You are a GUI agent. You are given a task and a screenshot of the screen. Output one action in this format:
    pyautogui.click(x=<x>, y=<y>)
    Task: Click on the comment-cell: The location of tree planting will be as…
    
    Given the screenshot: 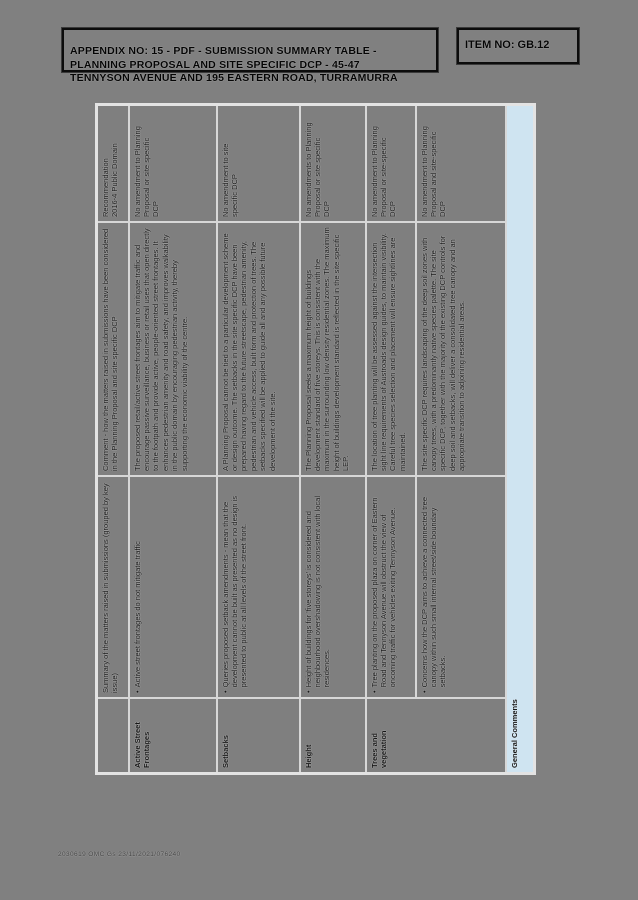 What is the action you would take?
    pyautogui.click(x=390, y=349)
    